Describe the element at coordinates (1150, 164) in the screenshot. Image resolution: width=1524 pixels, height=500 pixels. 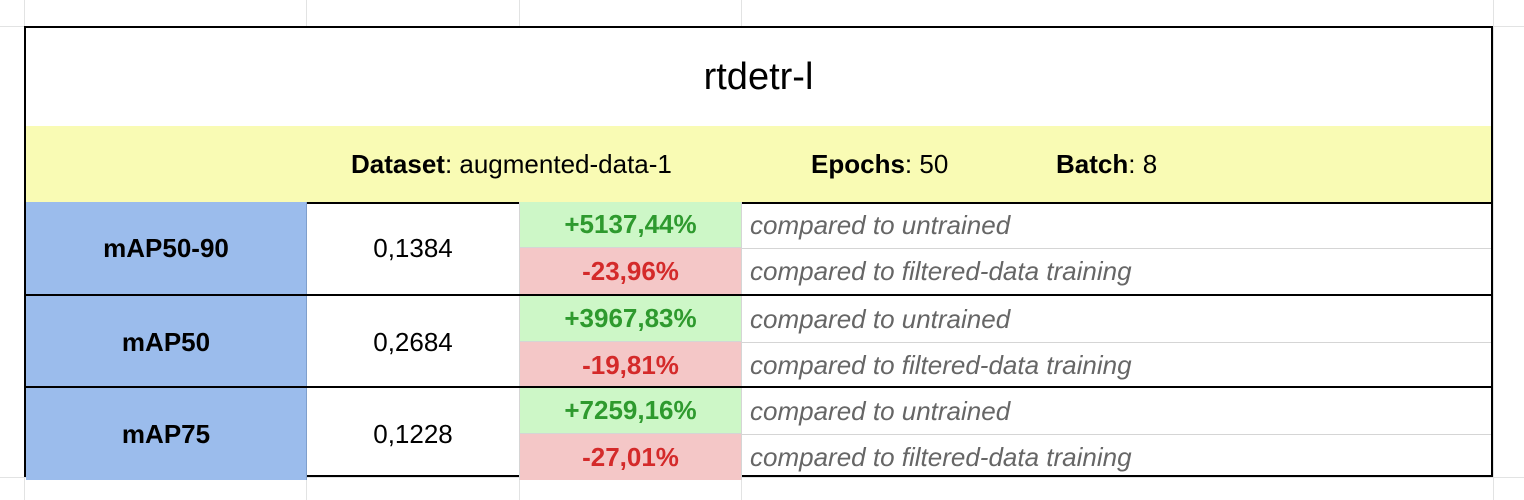
I see `batch-value: 8` at that location.